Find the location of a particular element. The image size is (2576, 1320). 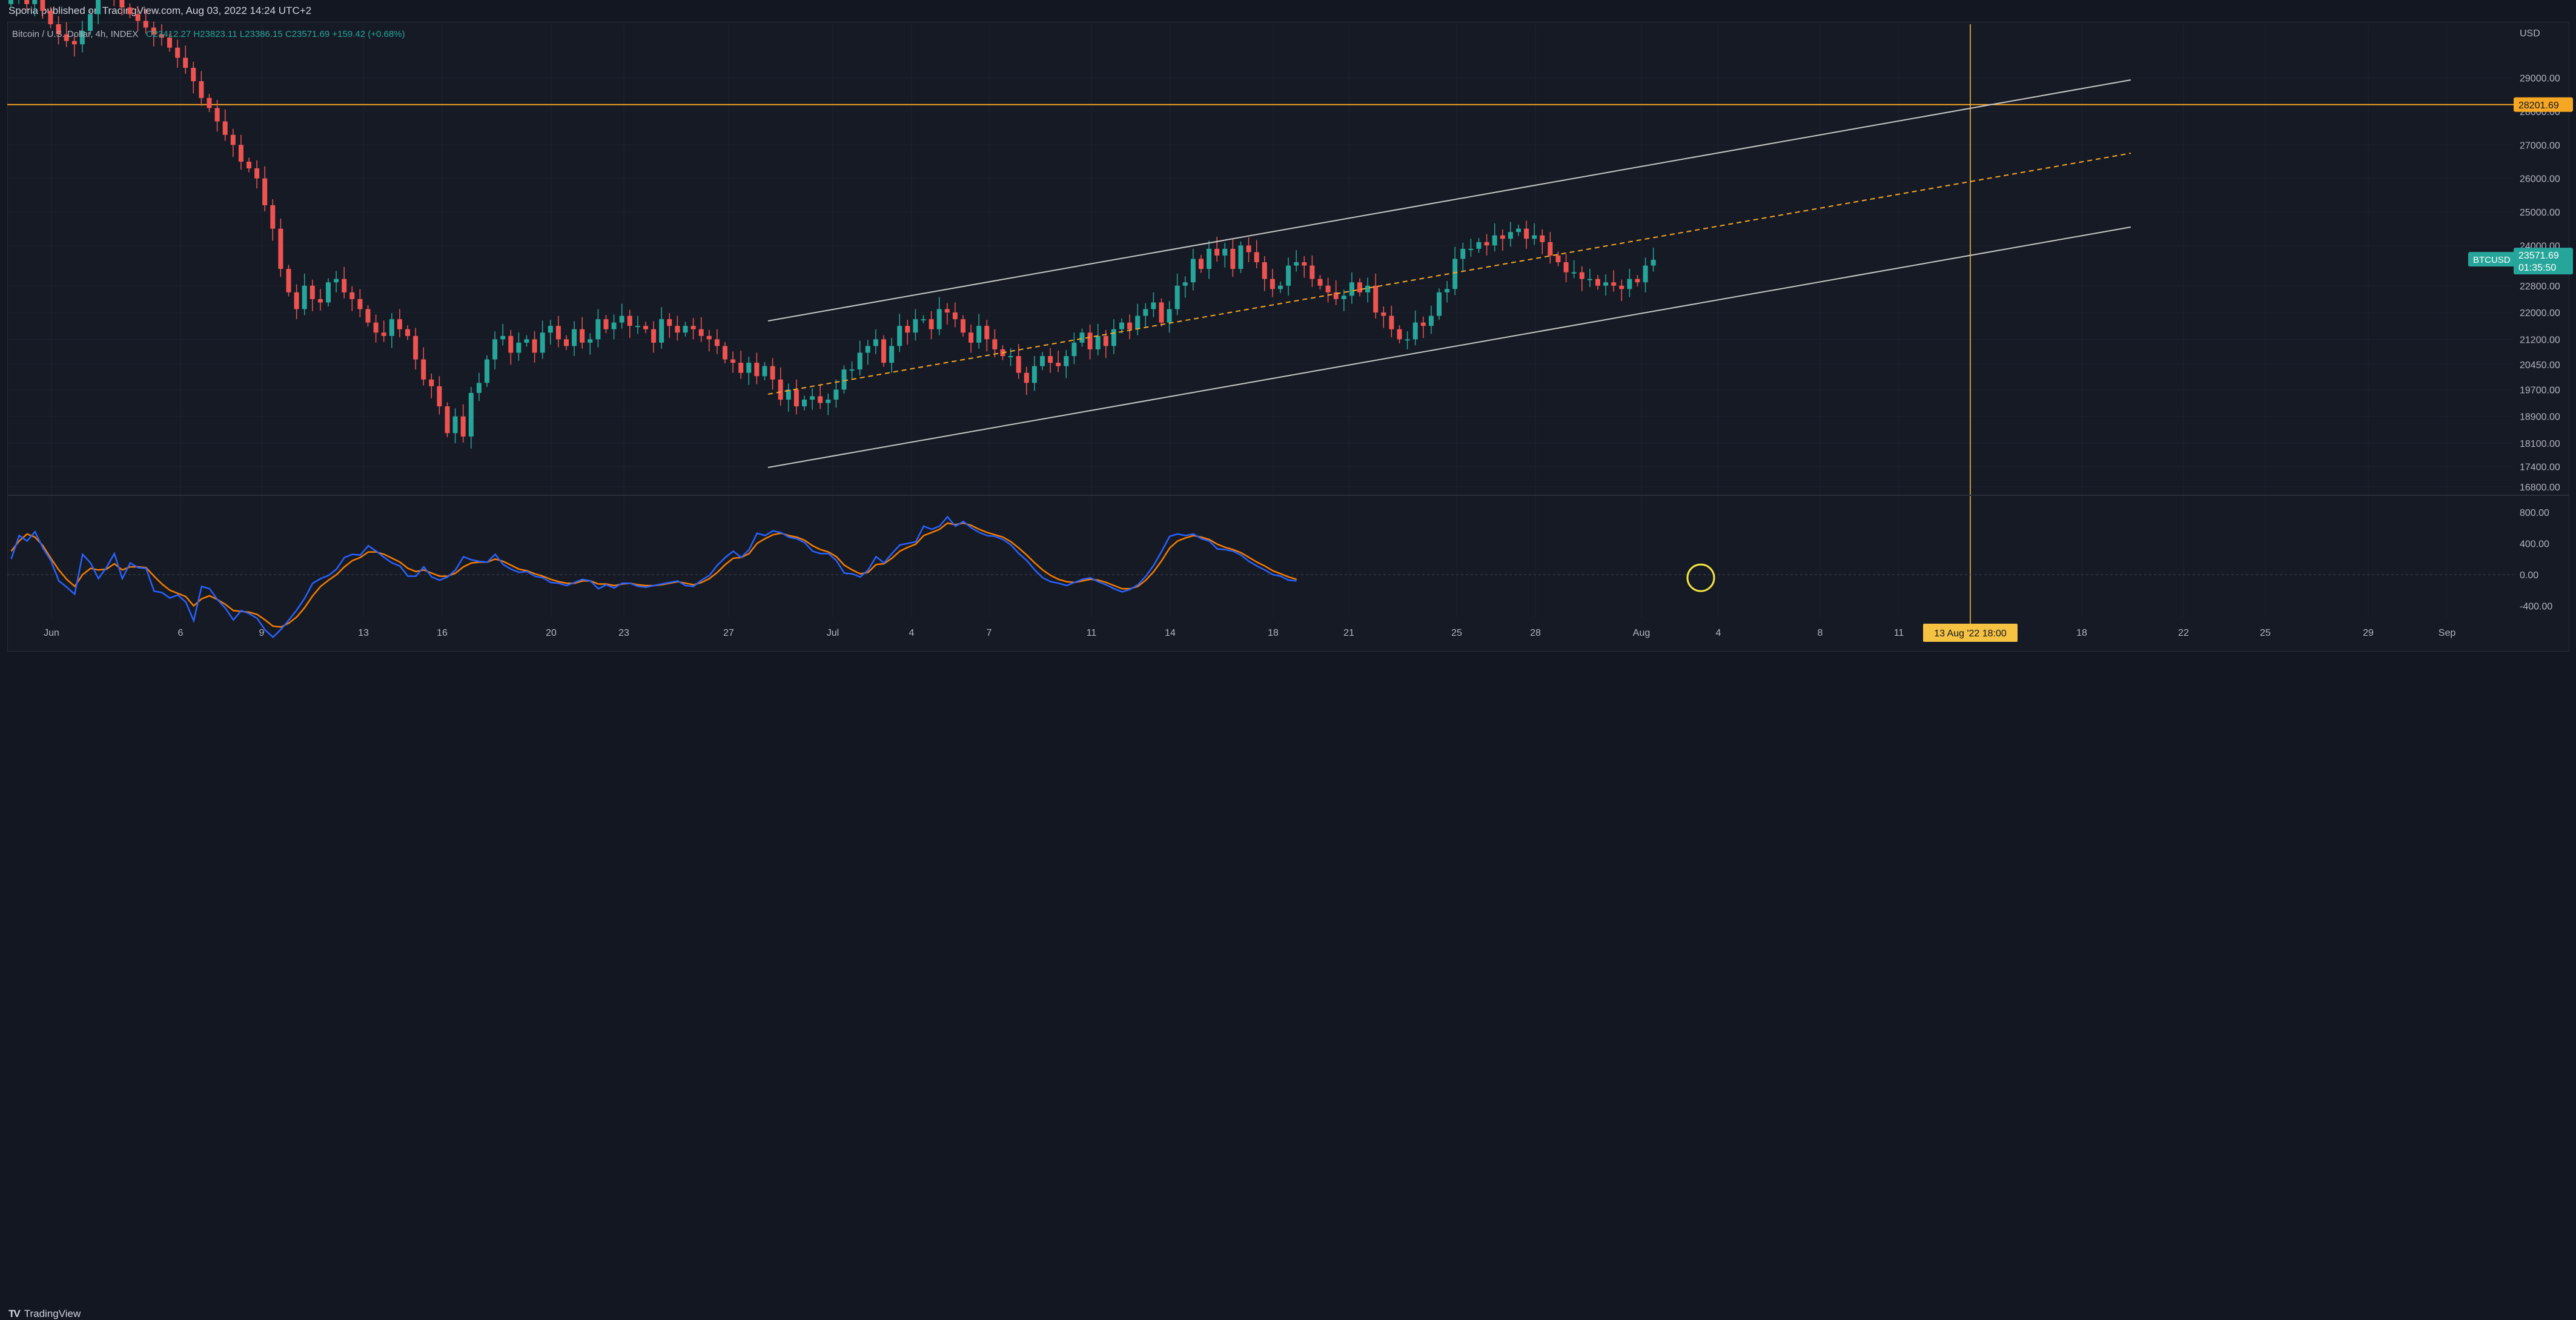

price-line-label-bg is located at coordinates (2543, 105).